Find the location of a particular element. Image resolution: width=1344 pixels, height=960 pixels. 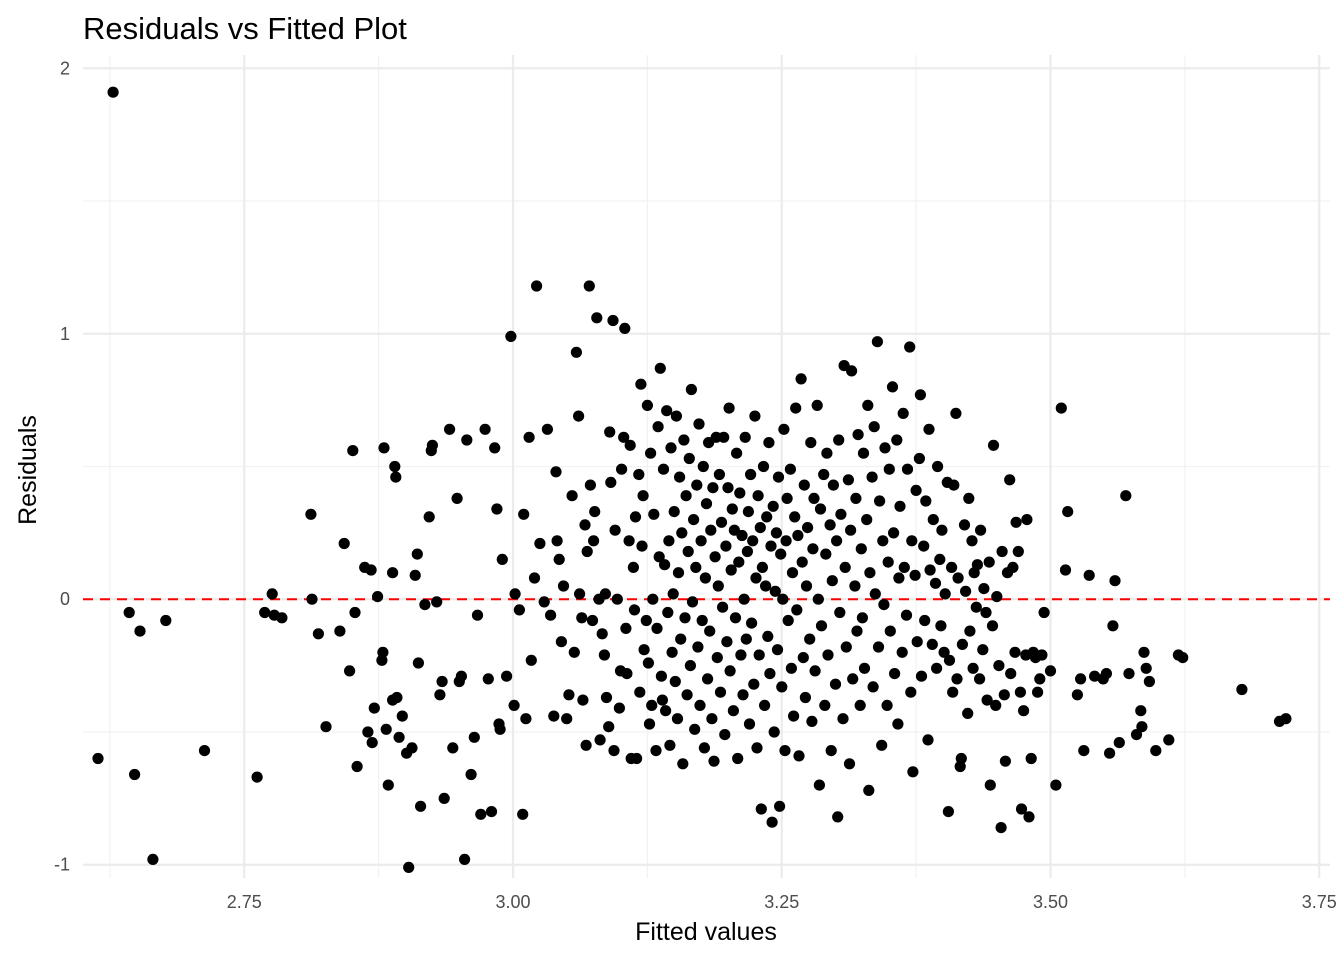

x-axis-title: Fitted values is located at coordinates (706, 932).